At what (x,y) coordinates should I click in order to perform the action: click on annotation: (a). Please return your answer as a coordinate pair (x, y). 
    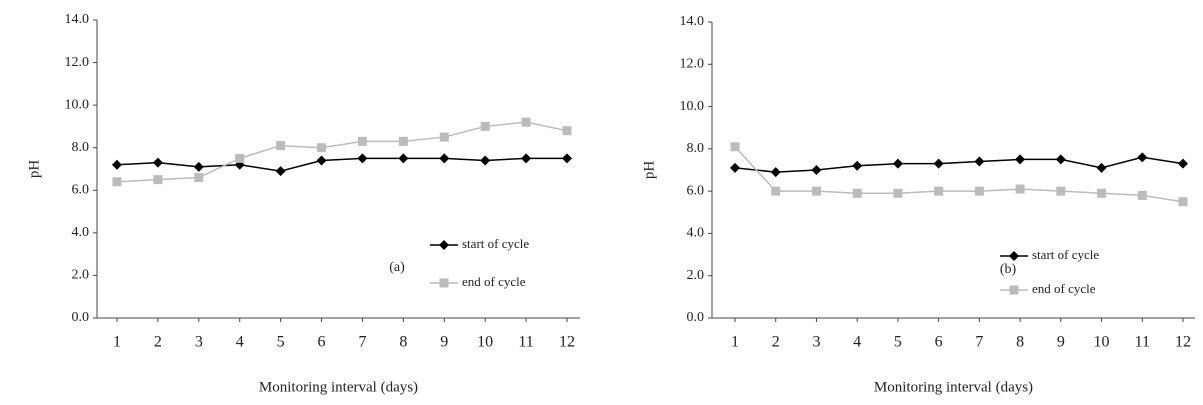
    Looking at the image, I should click on (397, 267).